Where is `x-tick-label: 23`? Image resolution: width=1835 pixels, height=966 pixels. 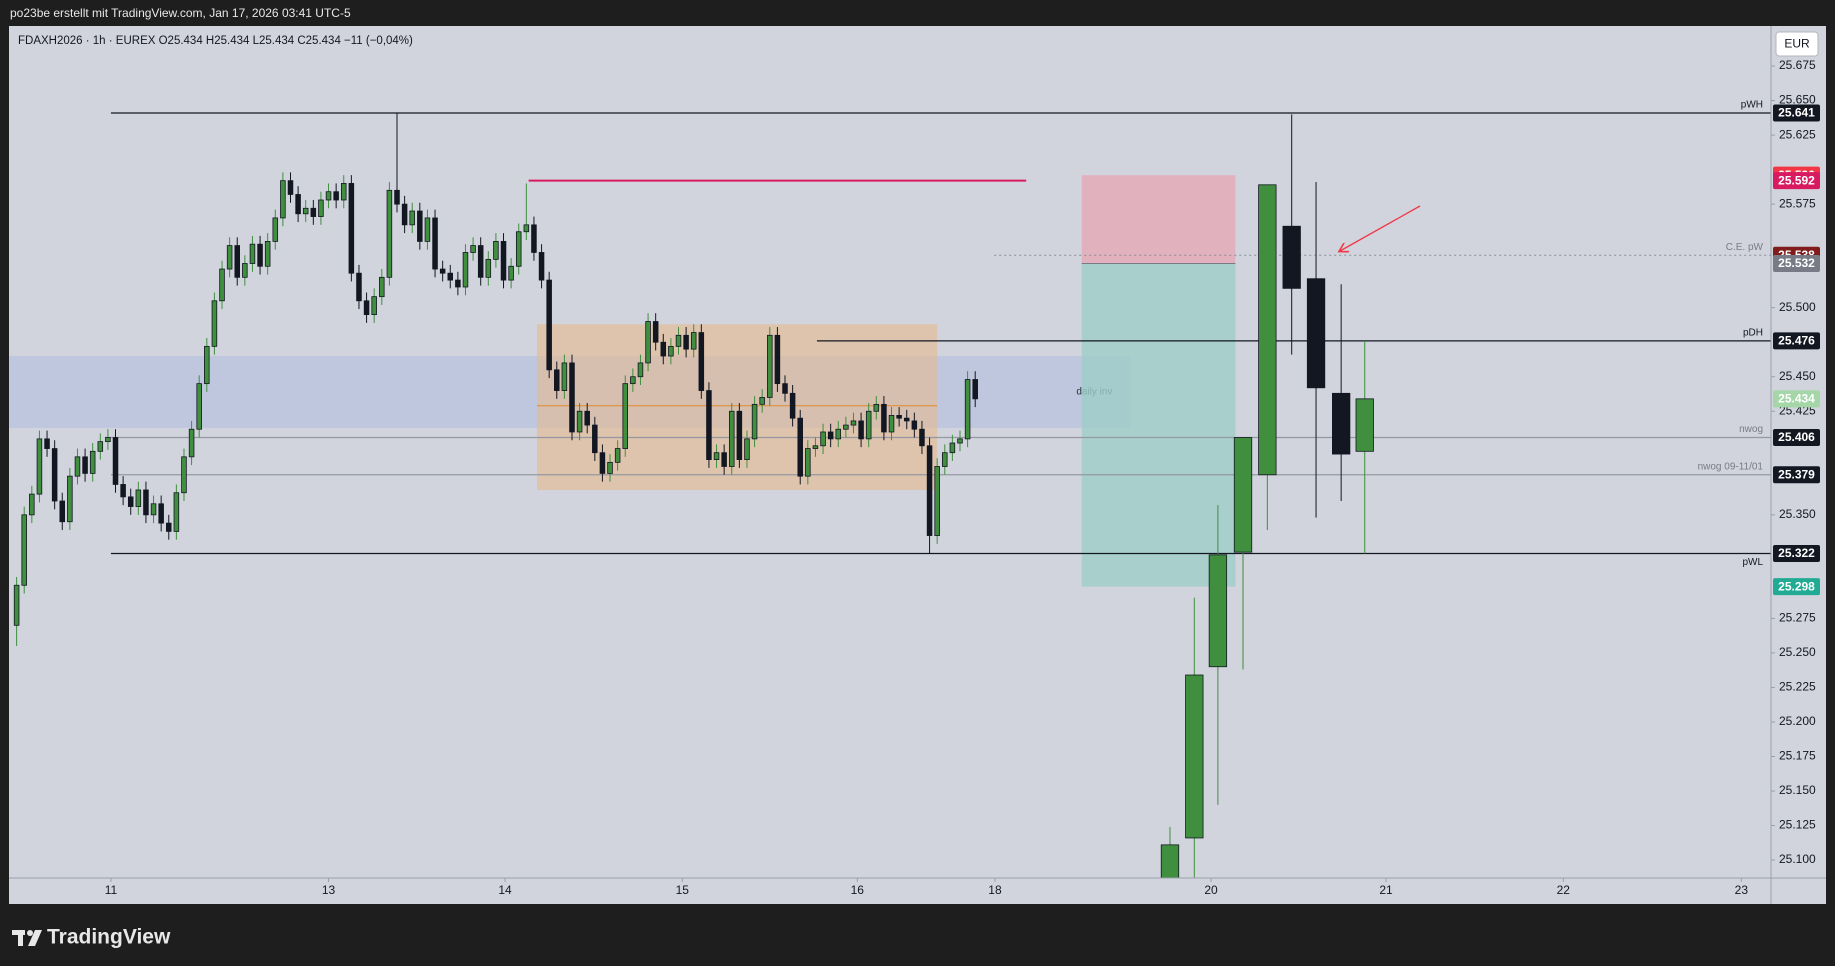
x-tick-label: 23 is located at coordinates (1742, 890).